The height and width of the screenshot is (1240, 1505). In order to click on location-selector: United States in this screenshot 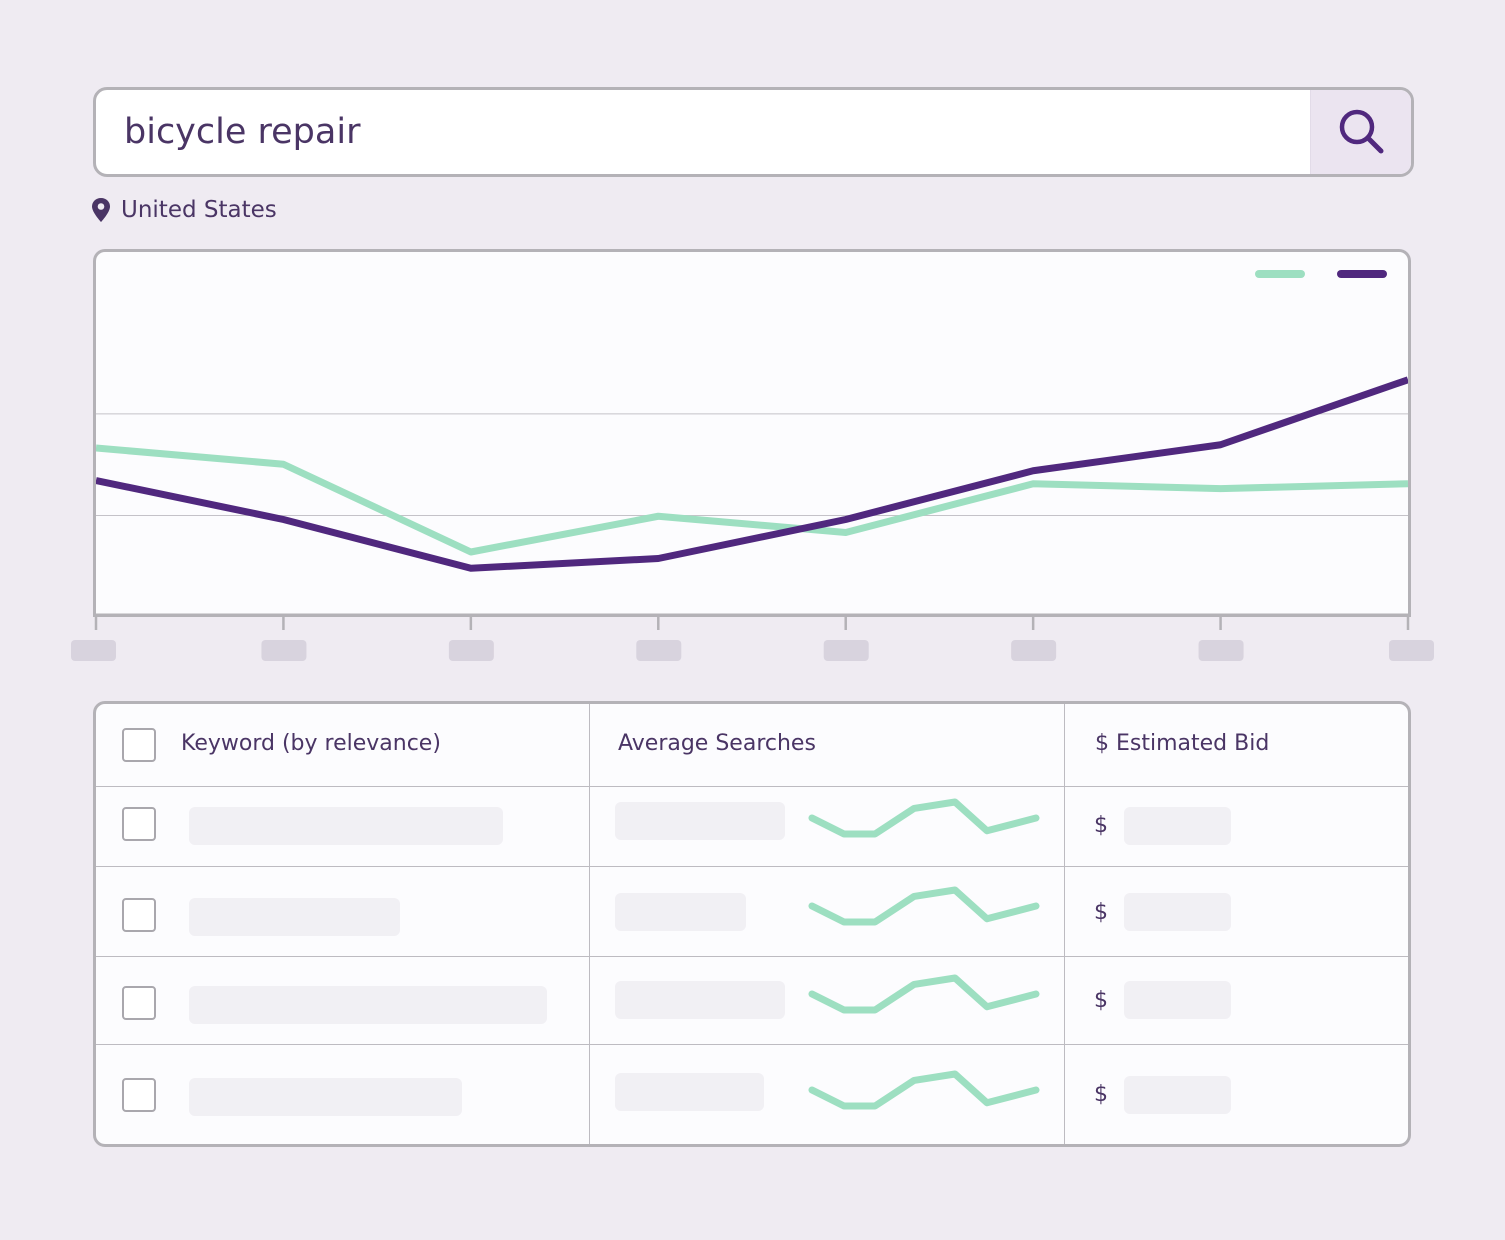, I will do `click(184, 210)`.